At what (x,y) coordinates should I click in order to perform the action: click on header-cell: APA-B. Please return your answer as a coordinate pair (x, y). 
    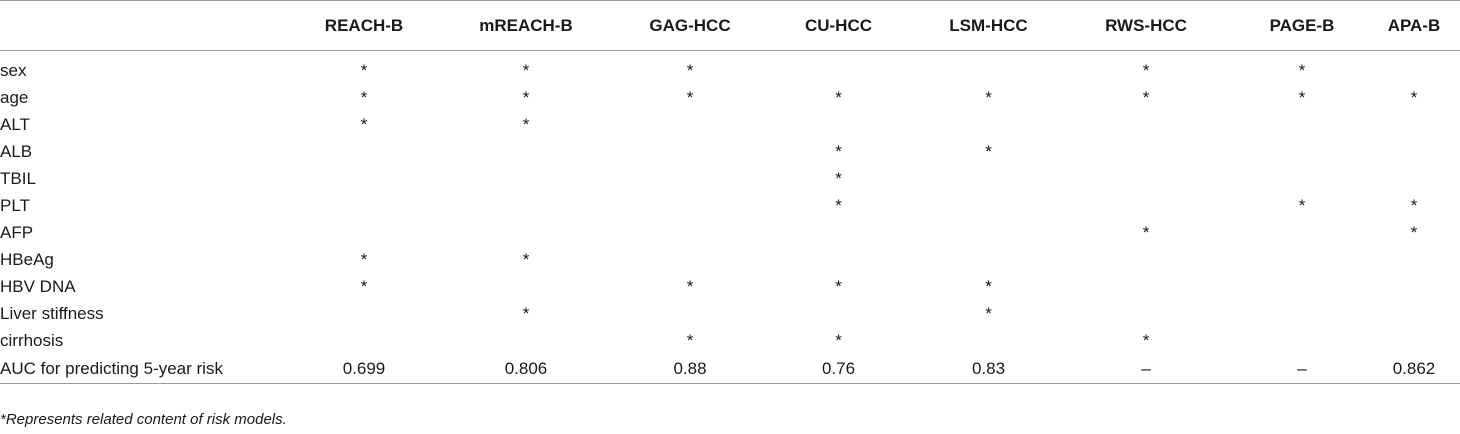
    Looking at the image, I should click on (1414, 25).